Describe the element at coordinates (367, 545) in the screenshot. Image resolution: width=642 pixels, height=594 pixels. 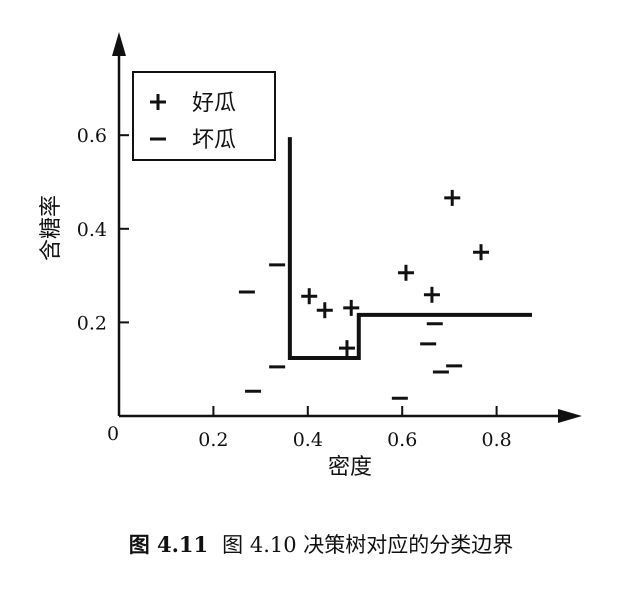
I see `figure-caption-text: 图 4.10 决策树对应的分类边界` at that location.